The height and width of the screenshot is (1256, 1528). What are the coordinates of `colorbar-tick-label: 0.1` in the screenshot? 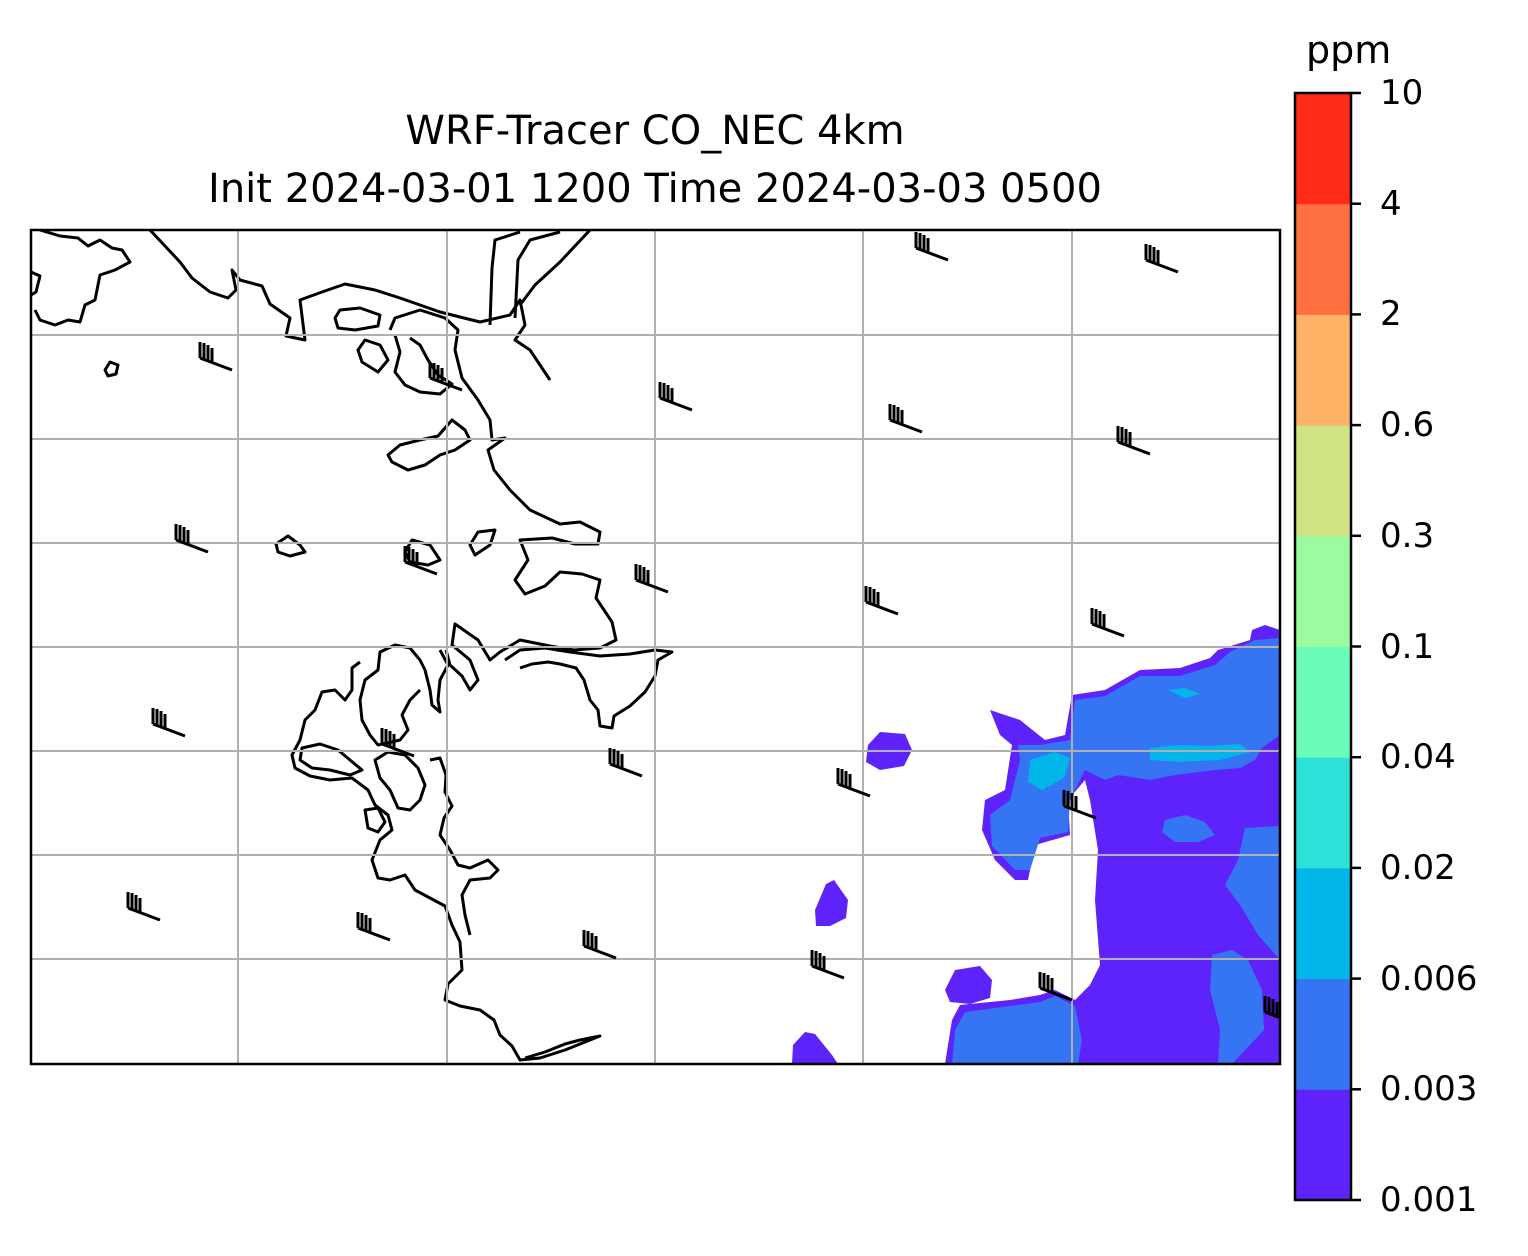 It's located at (1407, 646).